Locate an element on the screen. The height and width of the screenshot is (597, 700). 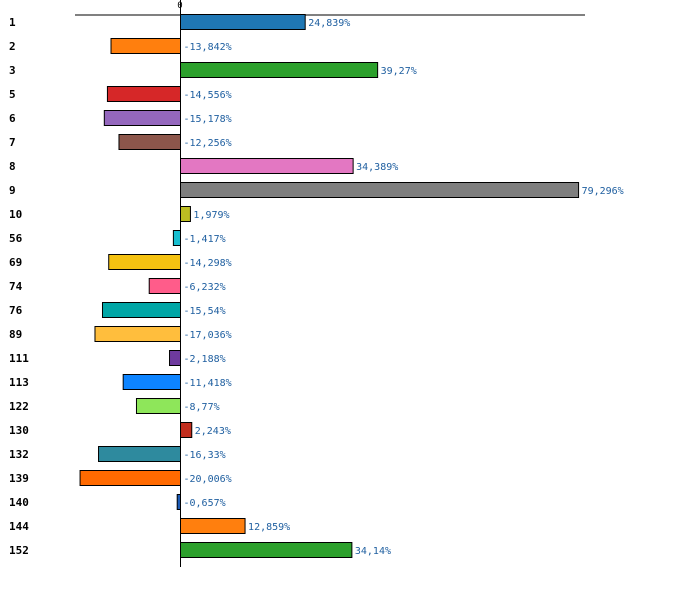
value-label: 12,859% is located at coordinates (269, 527).